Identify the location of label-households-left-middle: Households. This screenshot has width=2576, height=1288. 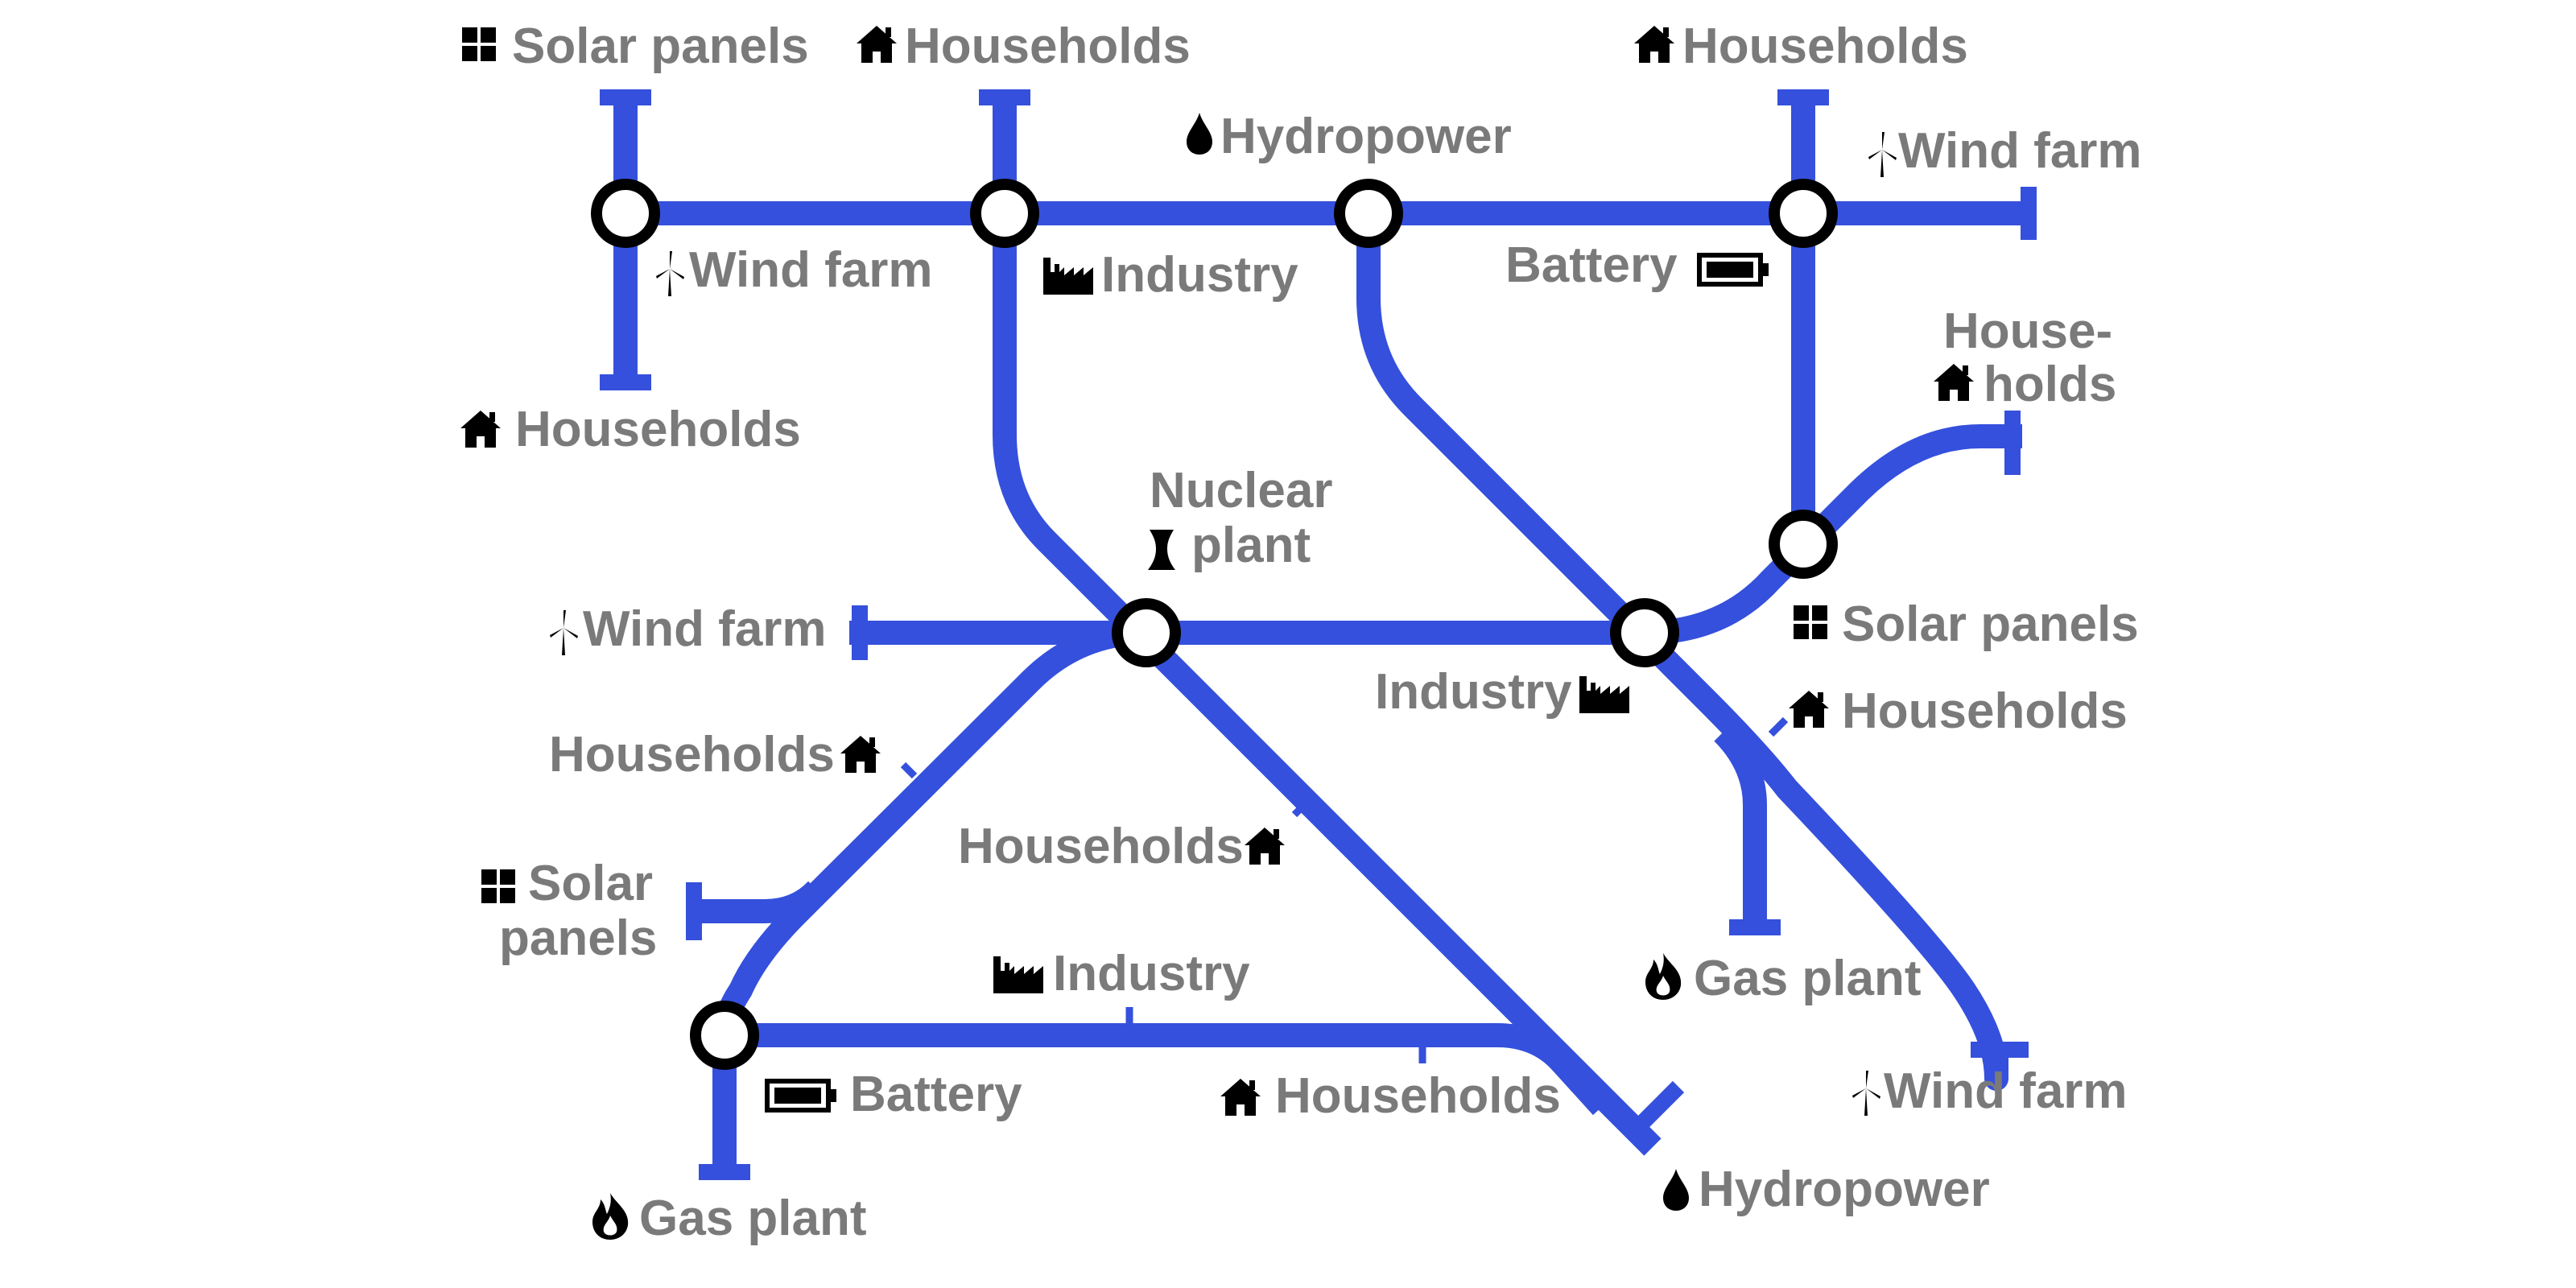
(692, 754).